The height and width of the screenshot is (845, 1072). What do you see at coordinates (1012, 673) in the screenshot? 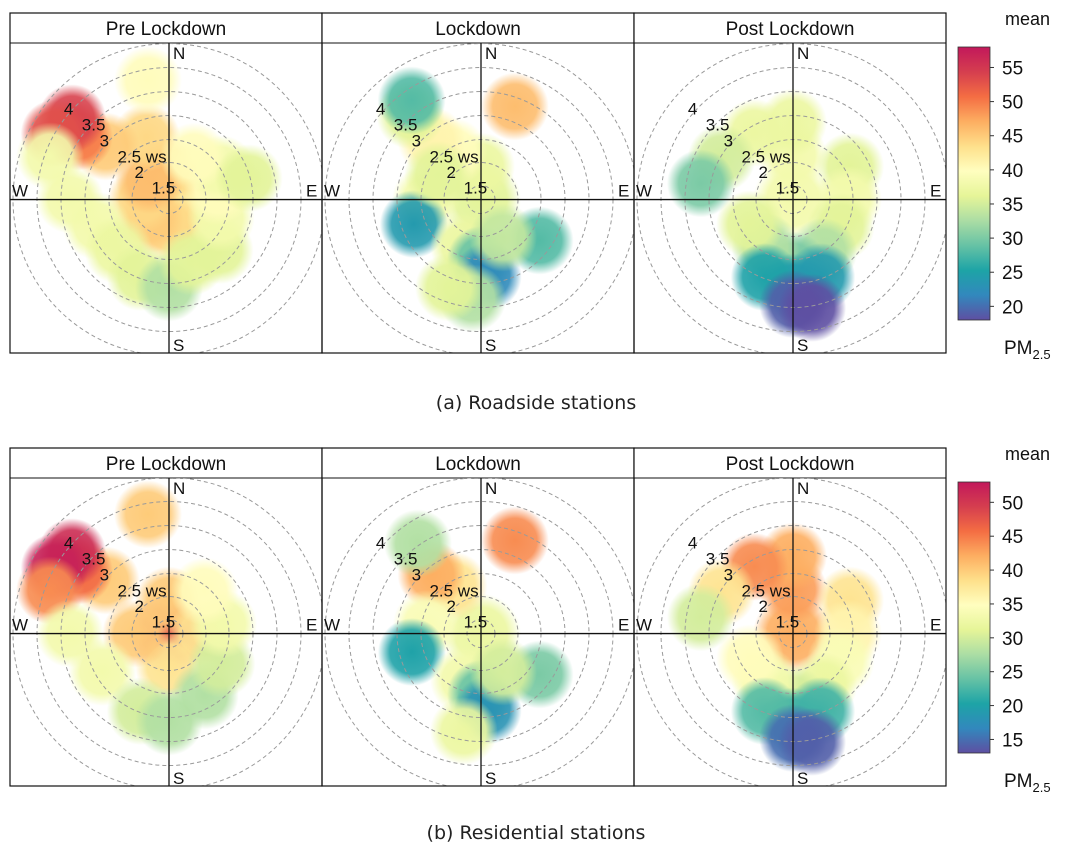
I see `colorbar-tick-label: 25` at bounding box center [1012, 673].